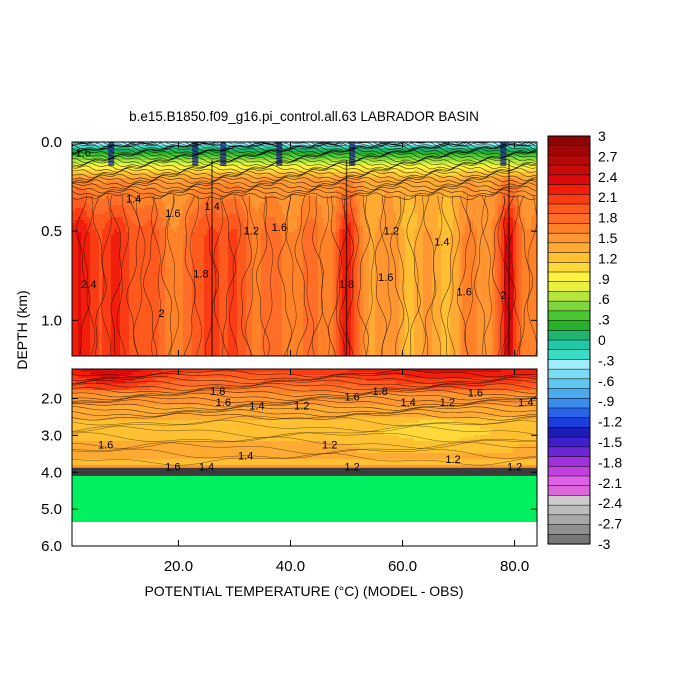 This screenshot has height=700, width=700. What do you see at coordinates (51, 435) in the screenshot?
I see `y-tick-label: 3.0` at bounding box center [51, 435].